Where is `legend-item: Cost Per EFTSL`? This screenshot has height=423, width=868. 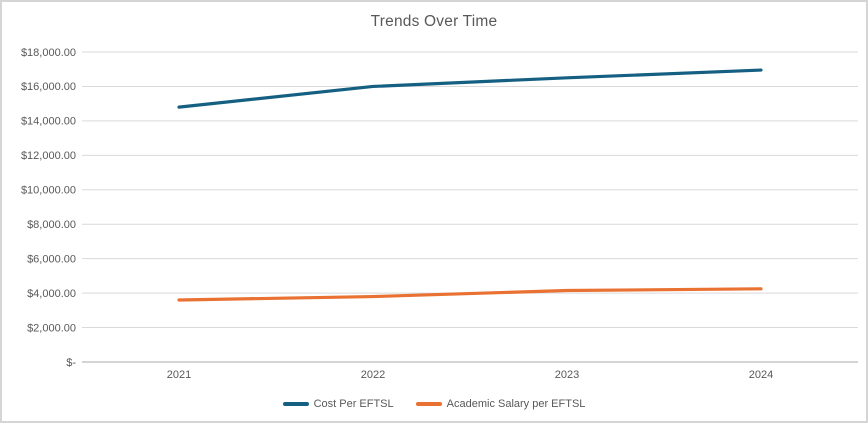
legend-item: Cost Per EFTSL is located at coordinates (338, 404).